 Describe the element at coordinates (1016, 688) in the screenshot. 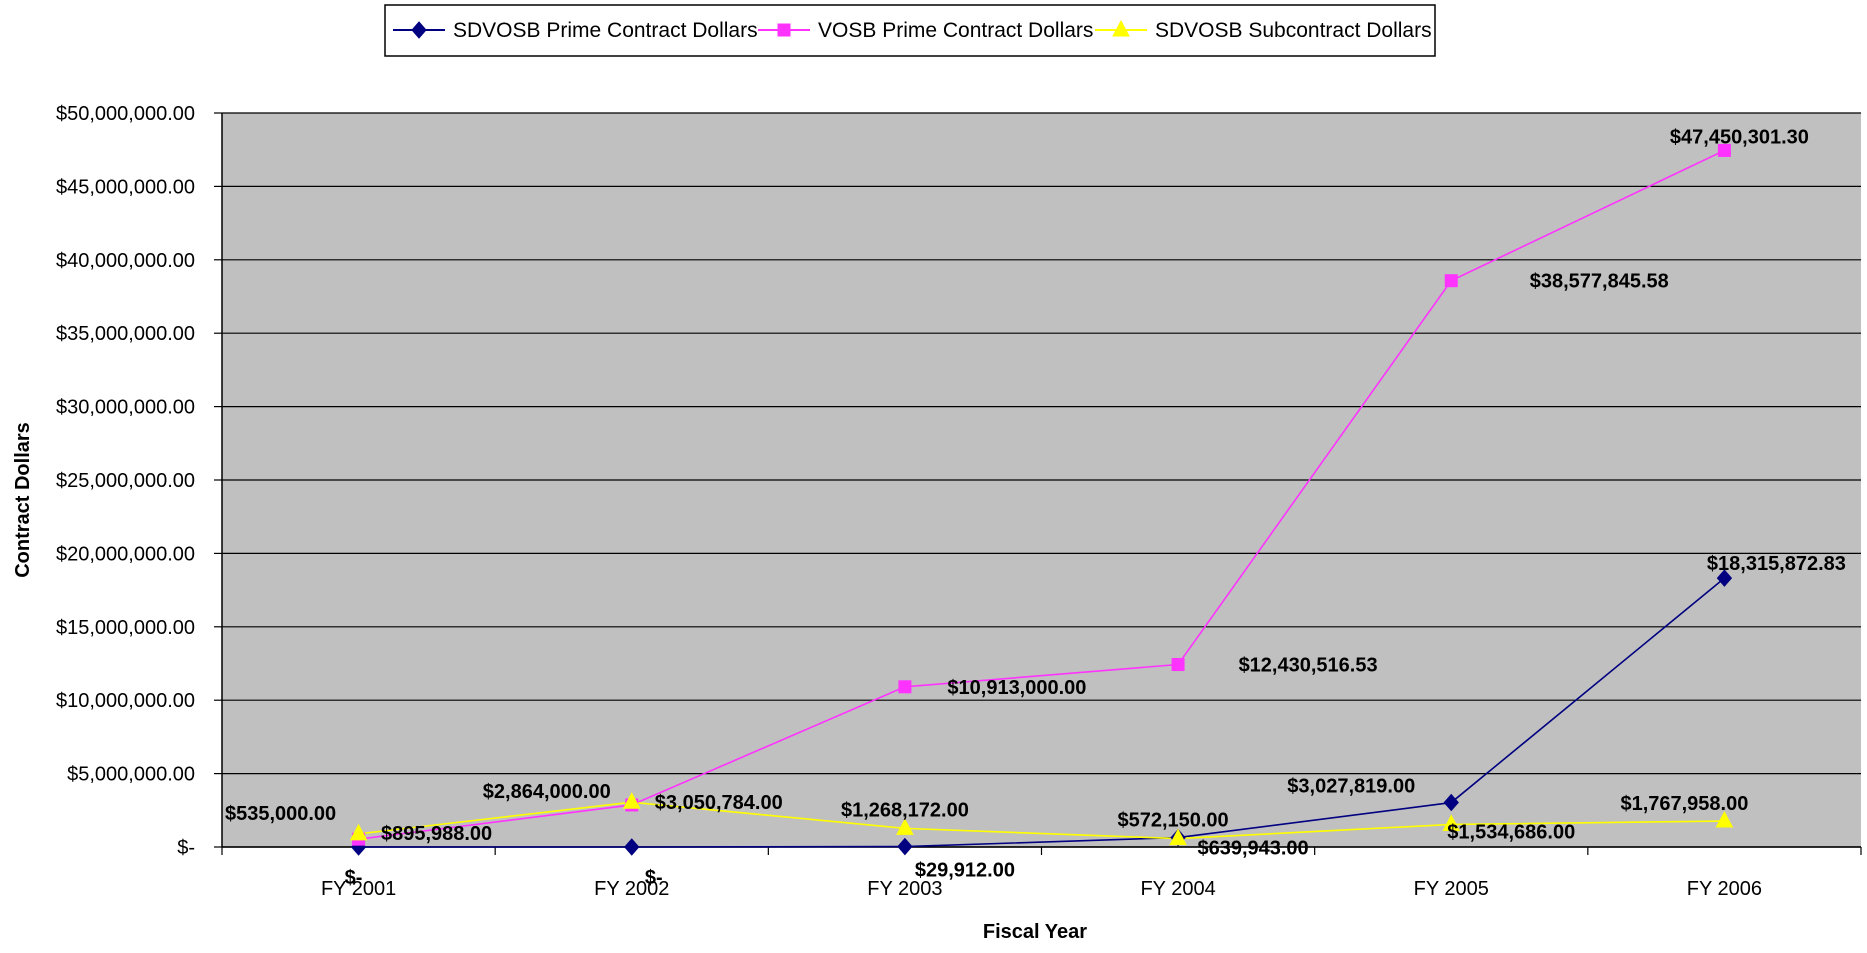

I see `data-label-series-1: $10,913,000.00` at that location.